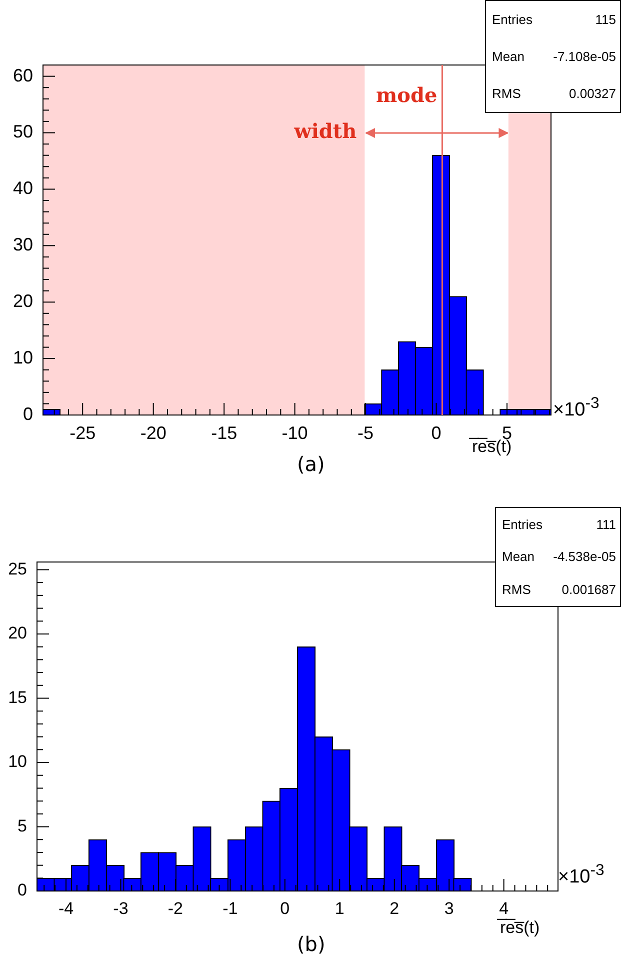 The image size is (621, 969). I want to click on y-tick-label: 15, so click(17, 697).